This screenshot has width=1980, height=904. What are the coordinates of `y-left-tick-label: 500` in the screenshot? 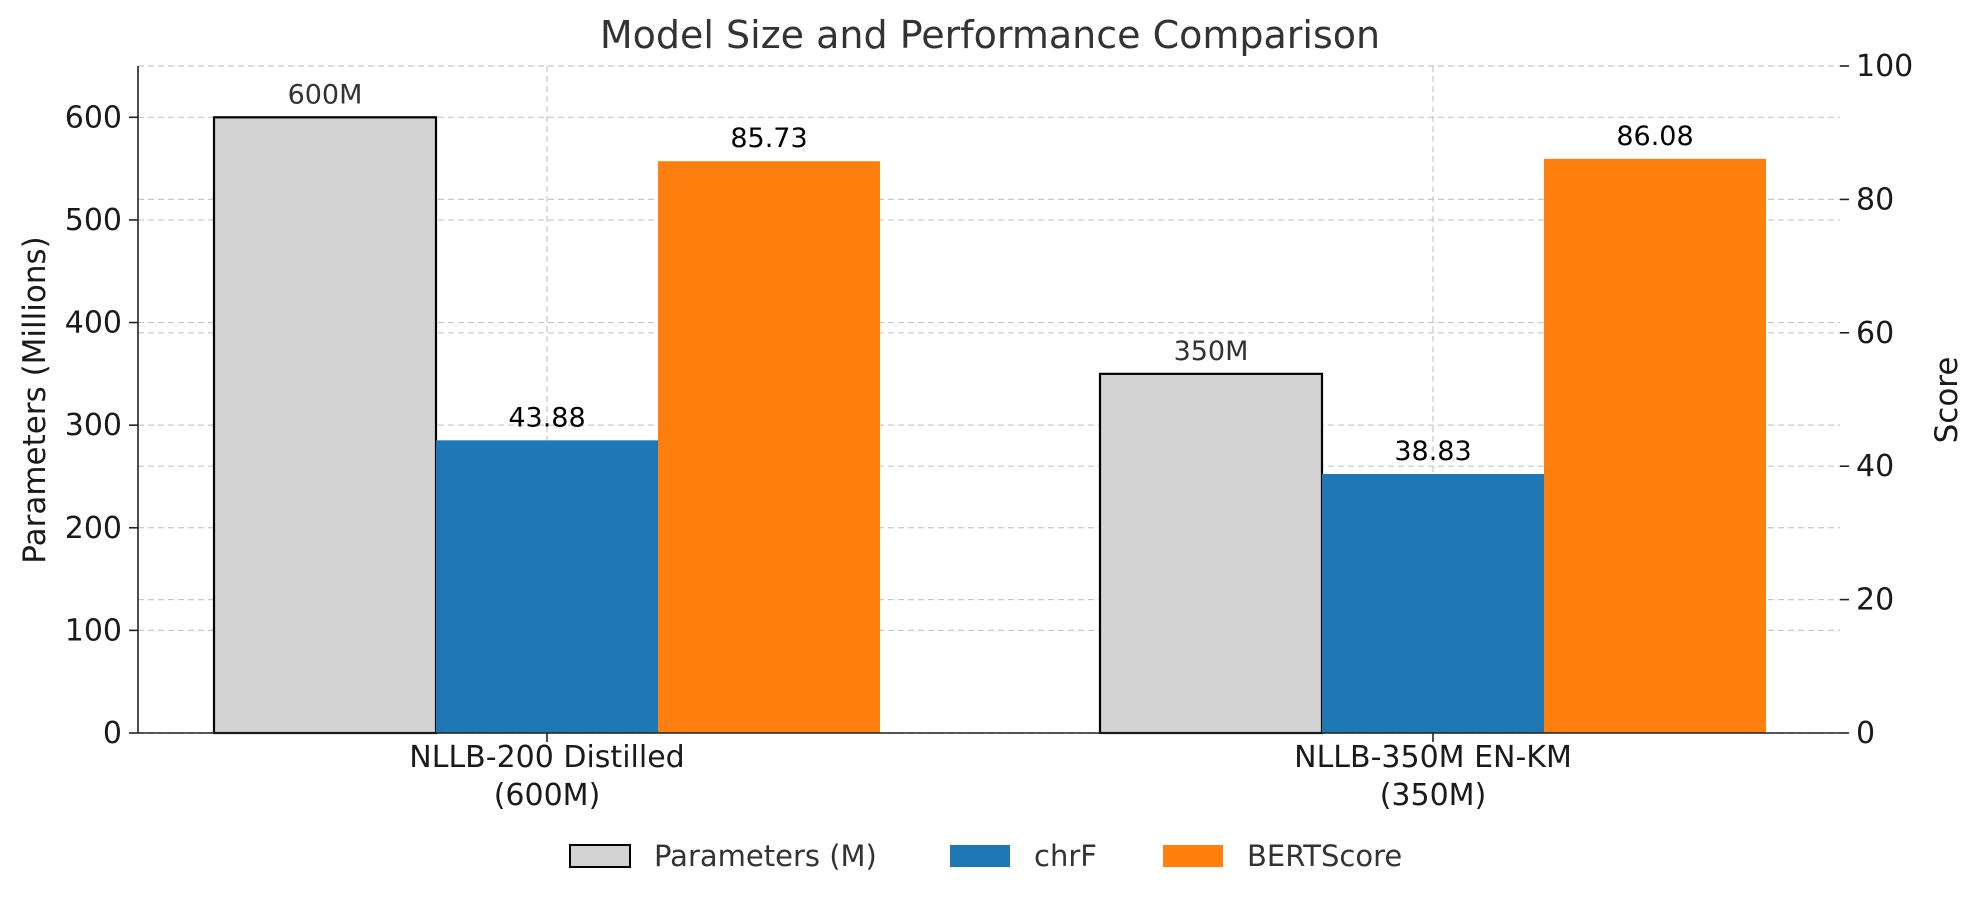 It's located at (93, 220).